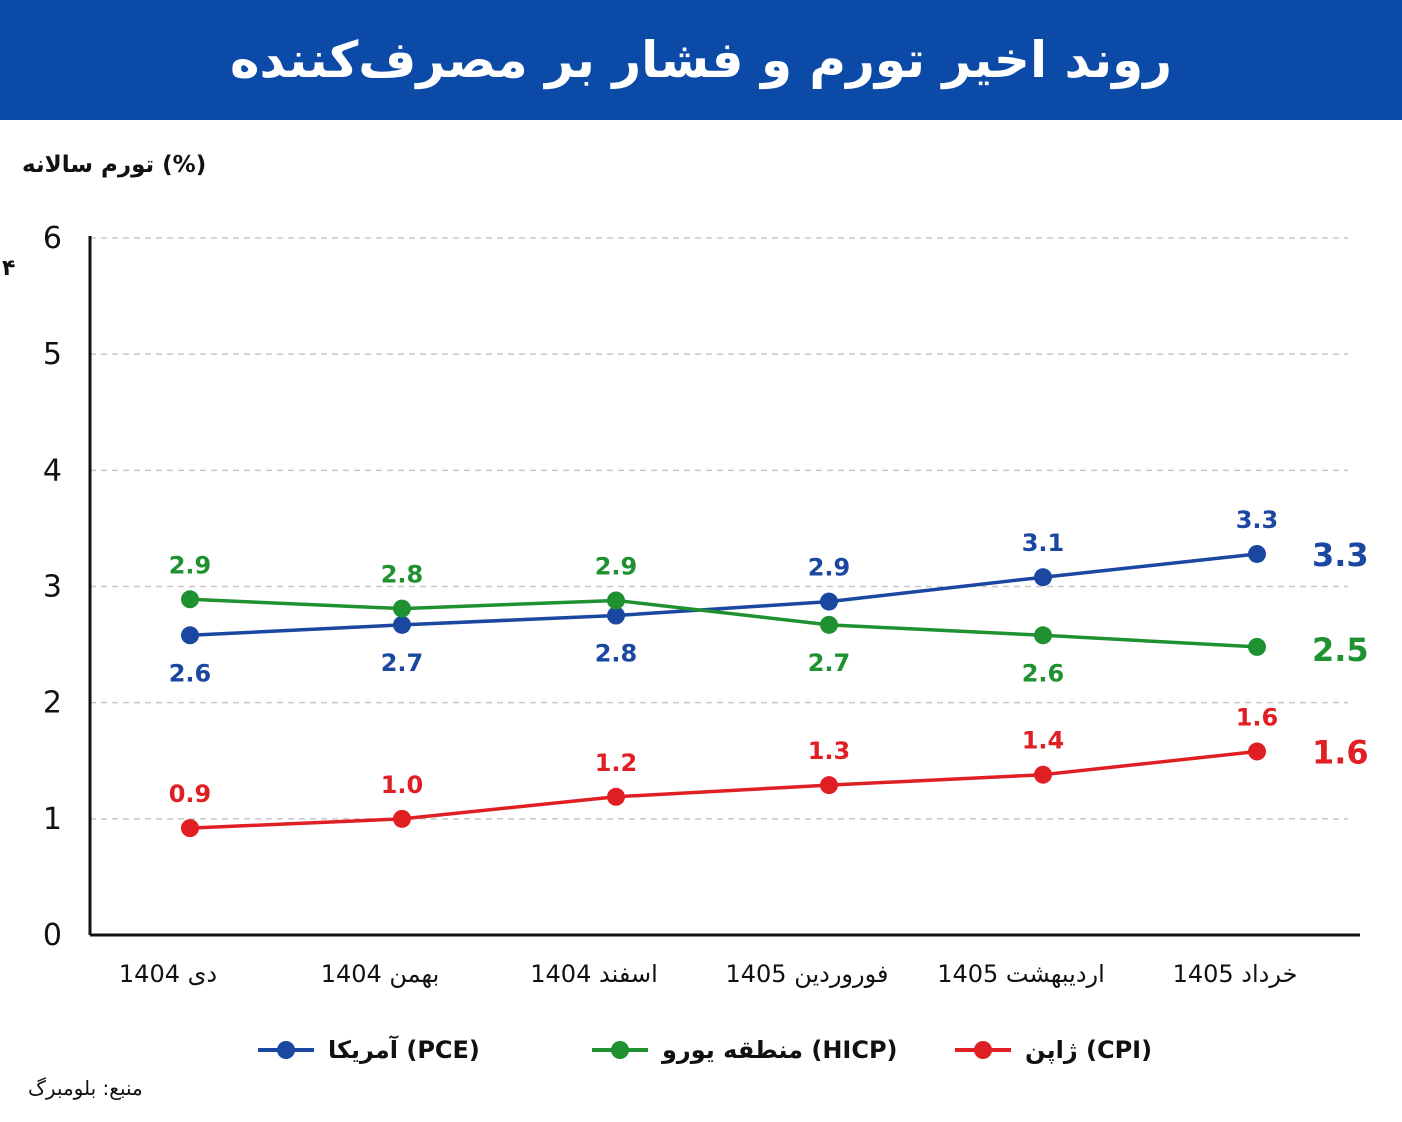  I want to click on x-tick-label: خرداد 1405, so click(1235, 974).